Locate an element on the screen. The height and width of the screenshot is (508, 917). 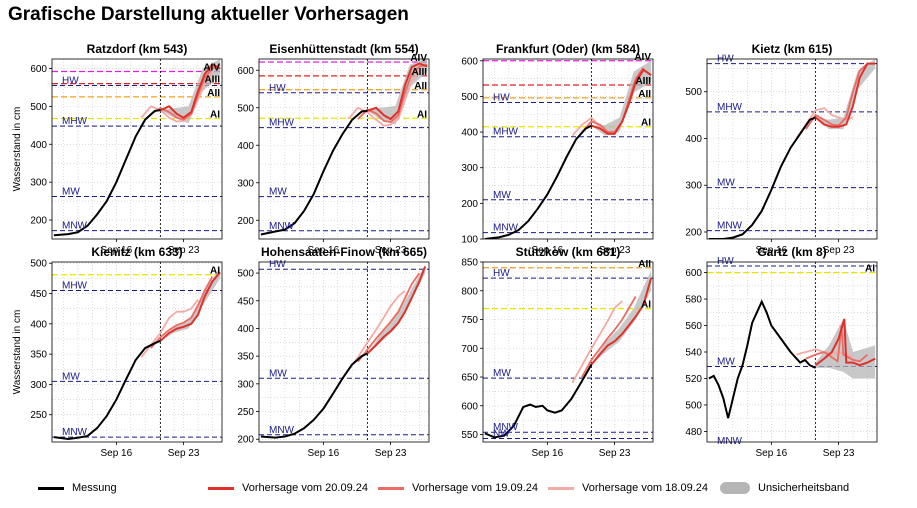
alarm-label-aii: AII is located at coordinates (644, 264).